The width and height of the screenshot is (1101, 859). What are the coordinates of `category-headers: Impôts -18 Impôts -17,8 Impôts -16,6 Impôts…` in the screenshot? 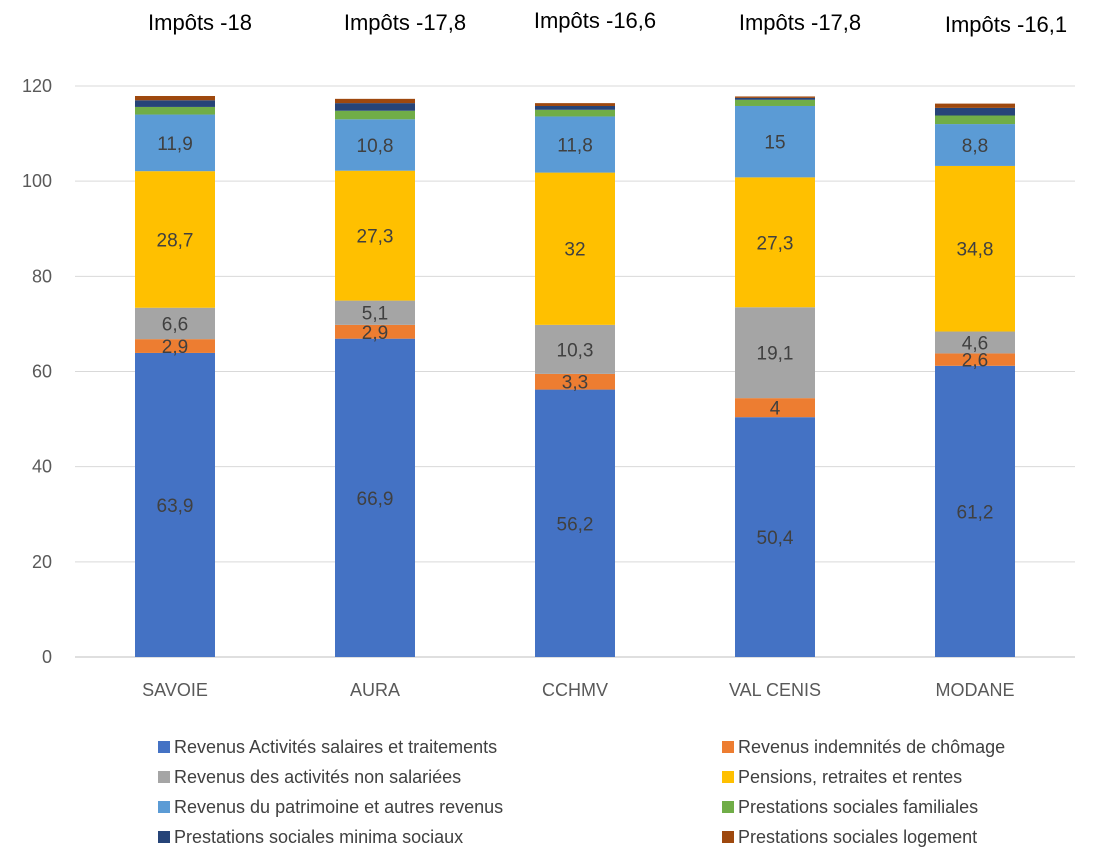 It's located at (607, 22).